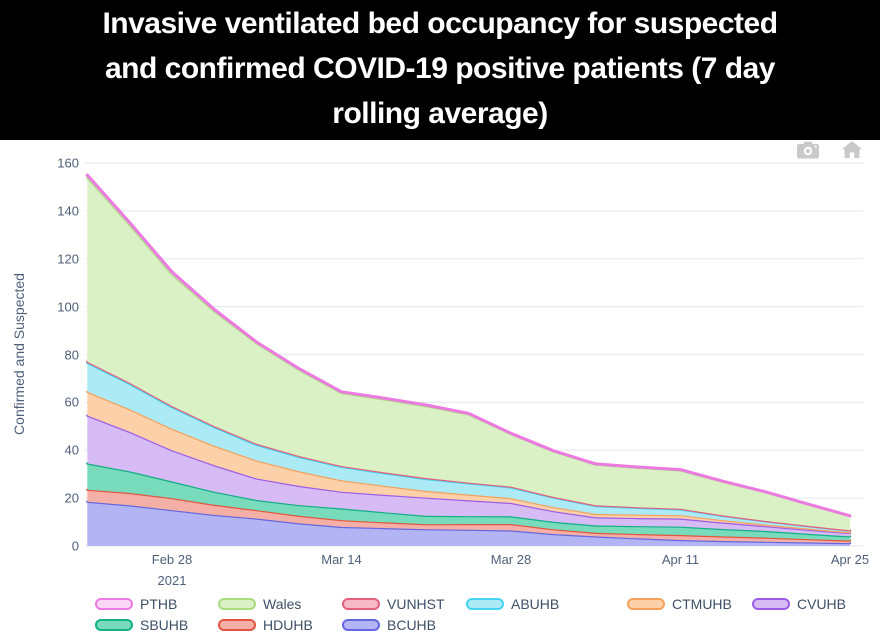 This screenshot has height=637, width=880. What do you see at coordinates (164, 625) in the screenshot?
I see `legend-label: SBUHB` at bounding box center [164, 625].